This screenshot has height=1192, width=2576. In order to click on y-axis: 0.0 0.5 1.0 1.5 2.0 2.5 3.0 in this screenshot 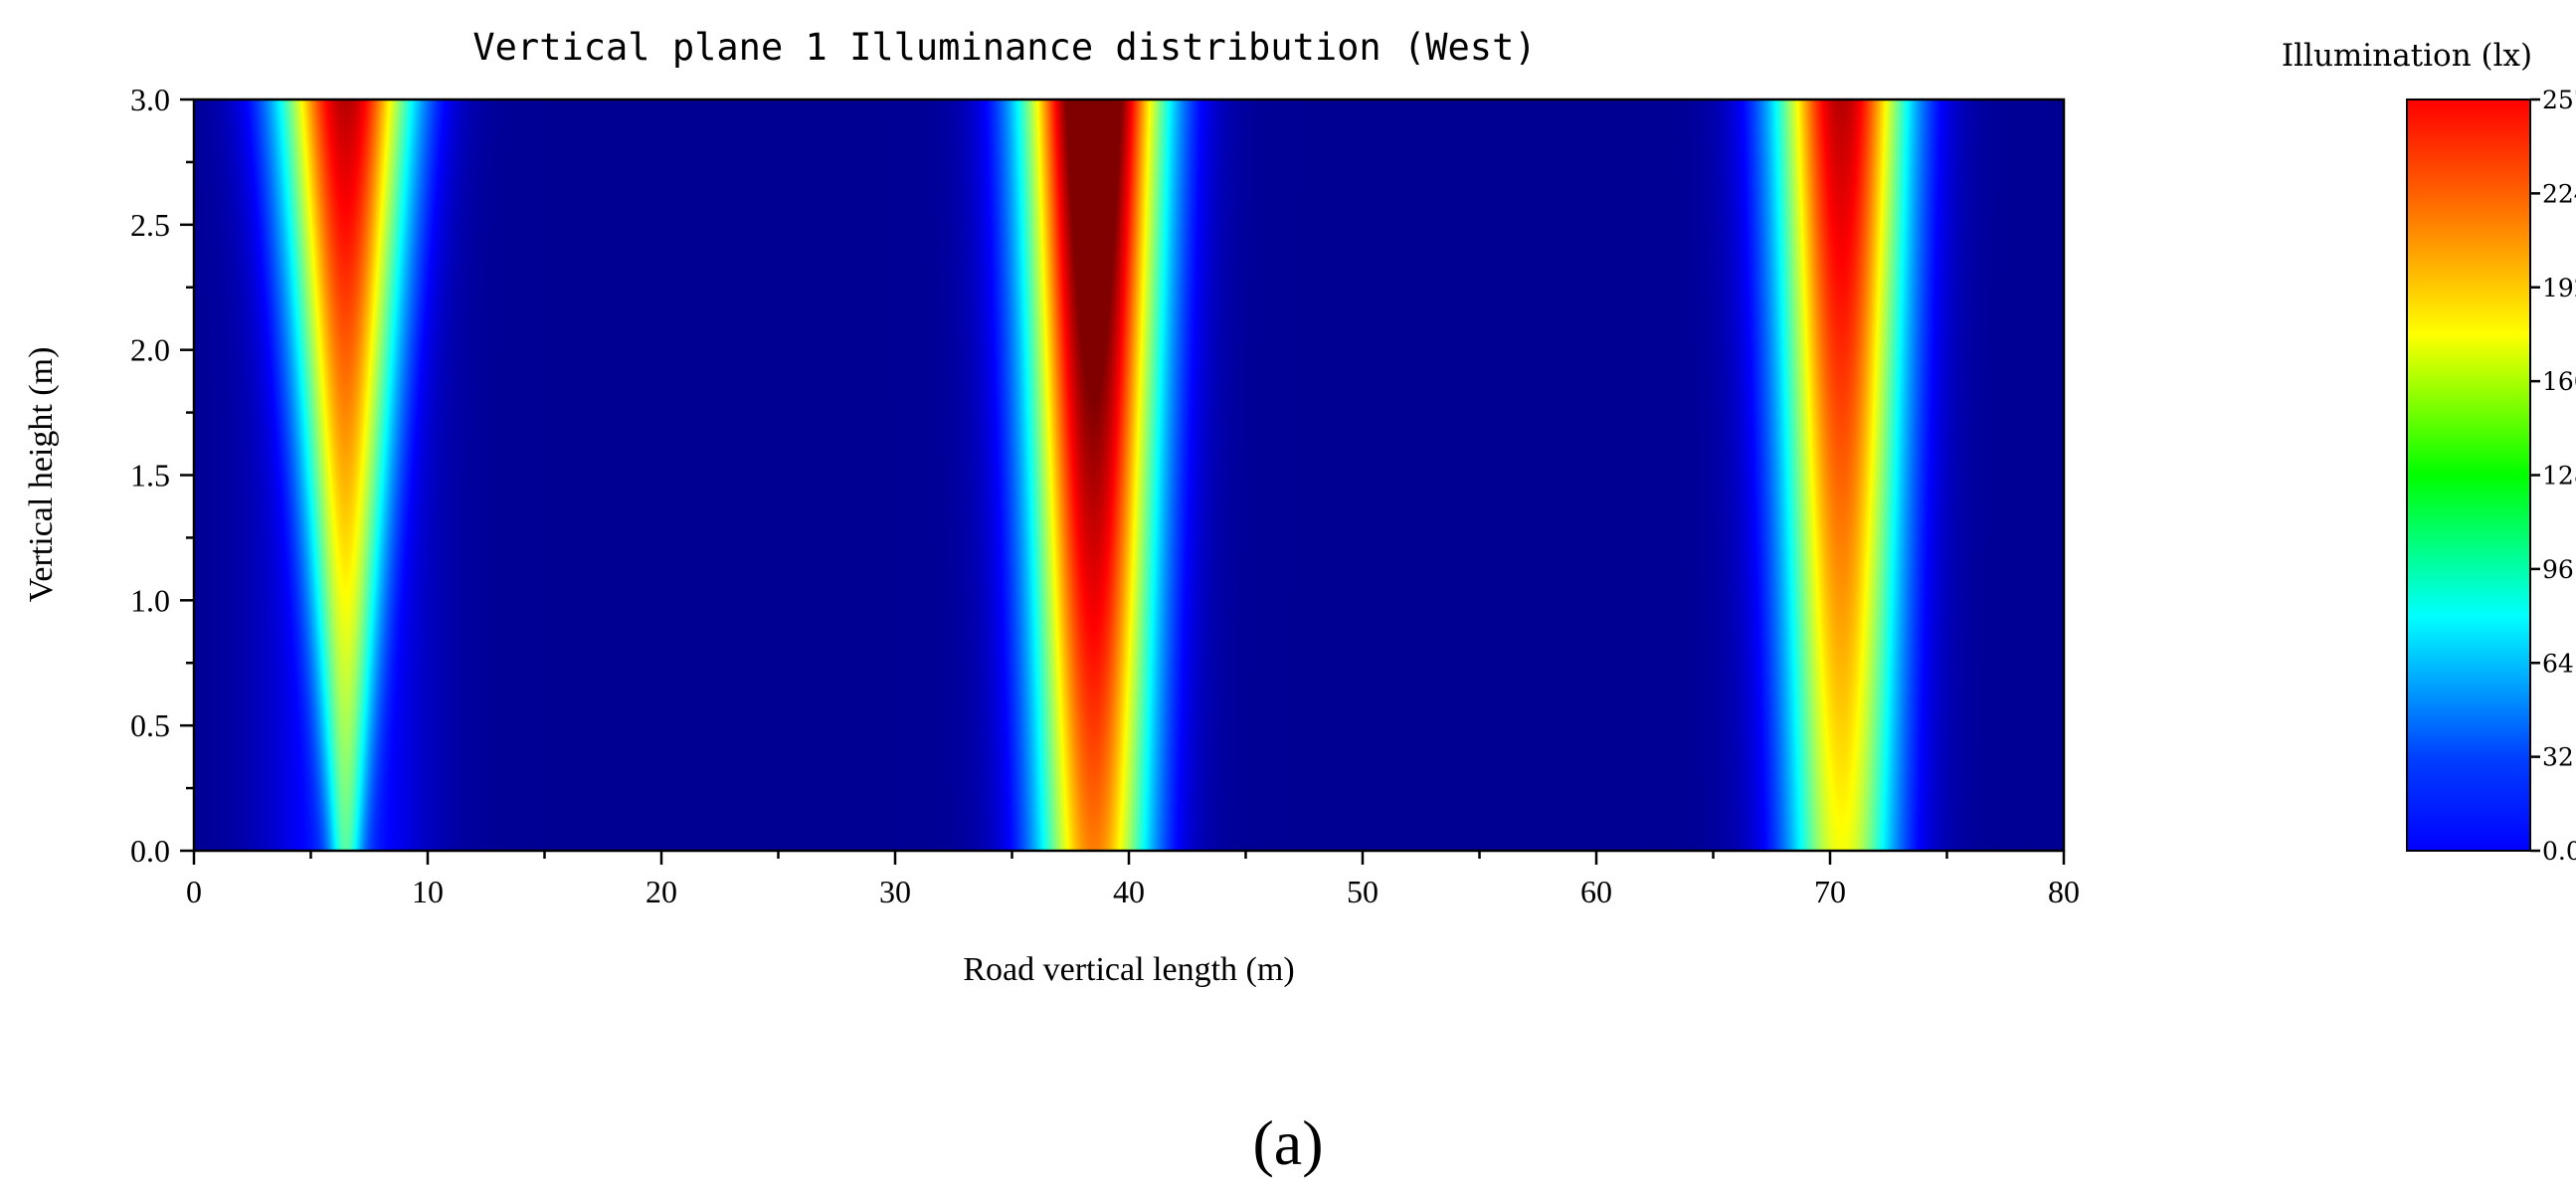, I will do `click(162, 476)`.